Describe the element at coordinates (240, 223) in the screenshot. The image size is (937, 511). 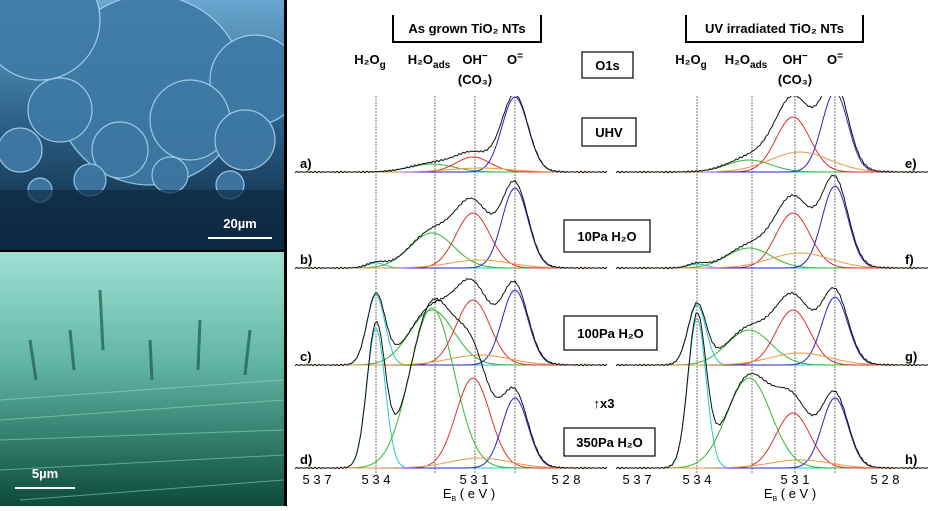
I see `scale-bar-label: 20µm` at that location.